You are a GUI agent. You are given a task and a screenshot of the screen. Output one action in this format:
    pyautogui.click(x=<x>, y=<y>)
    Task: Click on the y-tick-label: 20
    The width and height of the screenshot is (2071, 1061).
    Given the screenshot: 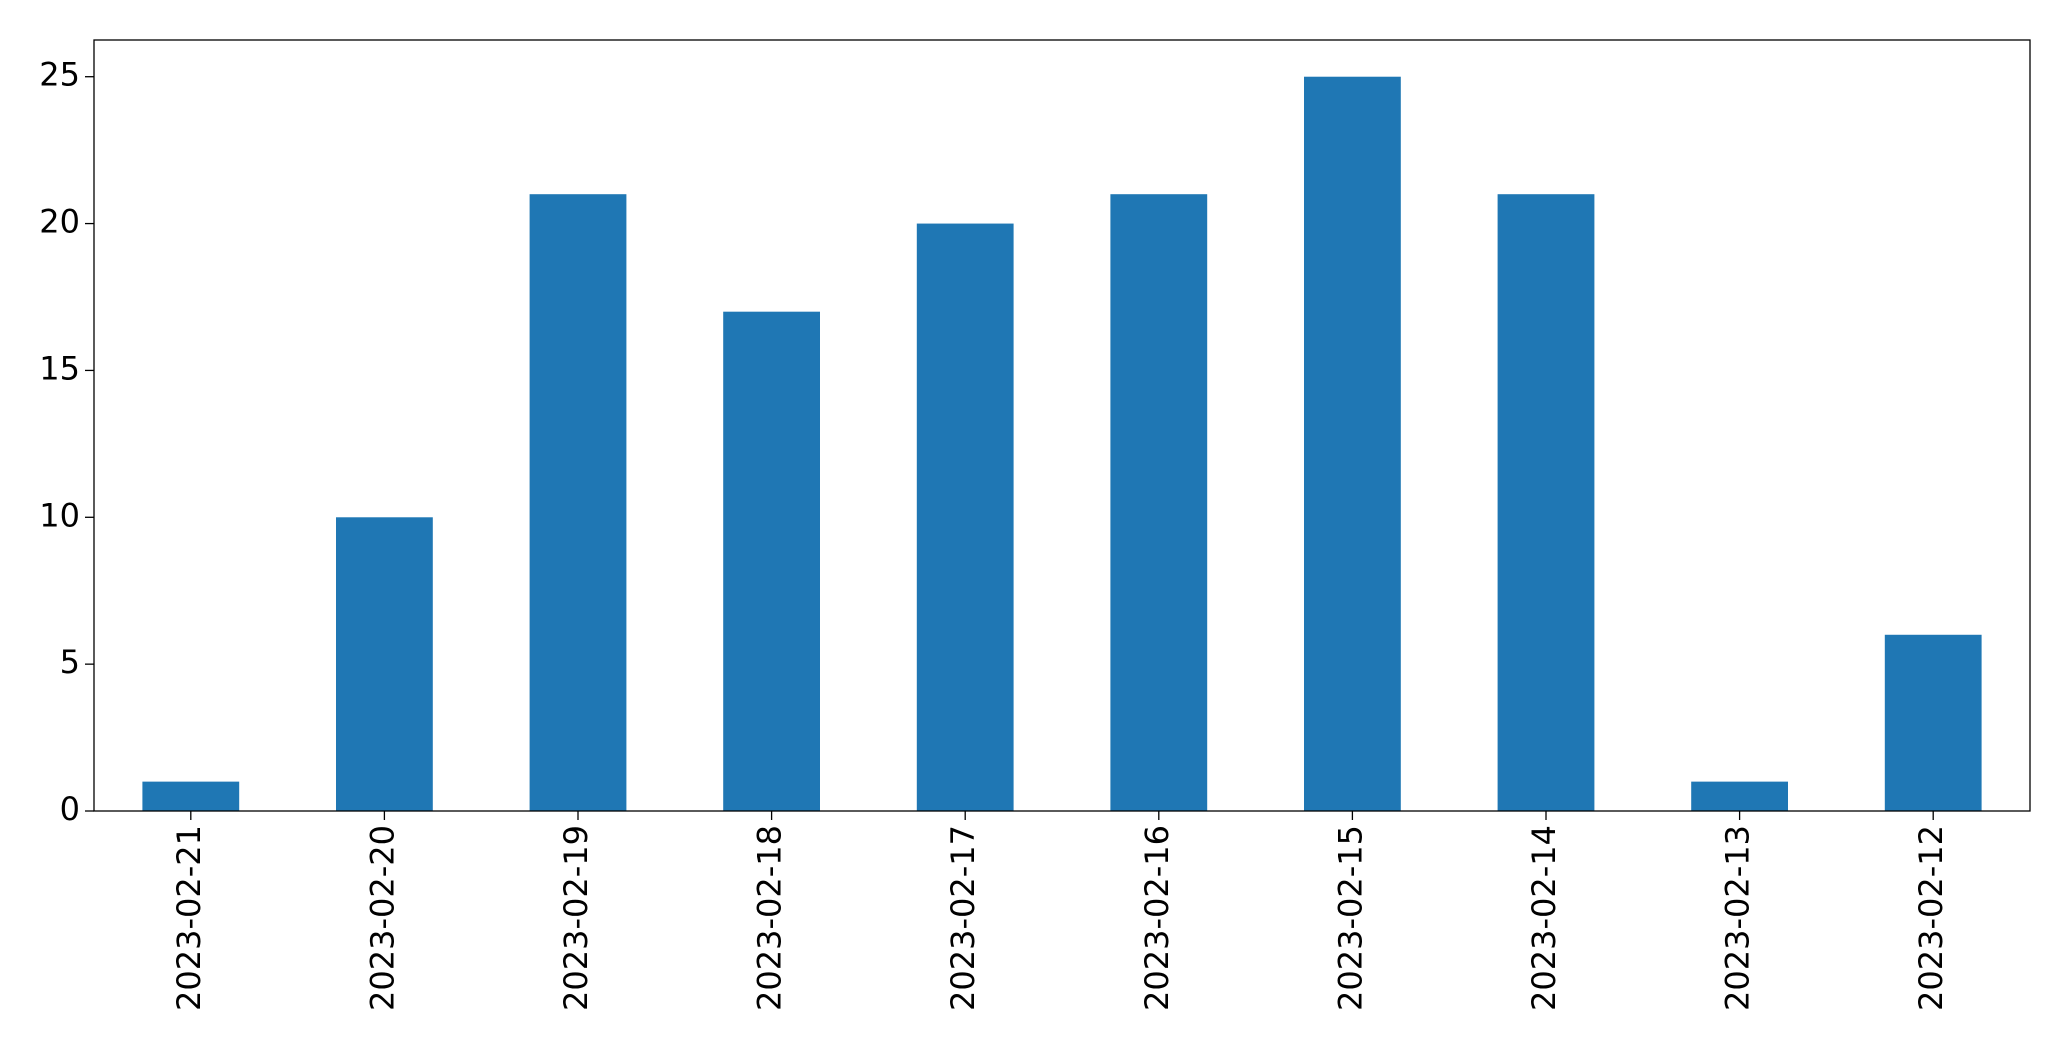 What is the action you would take?
    pyautogui.click(x=59, y=222)
    